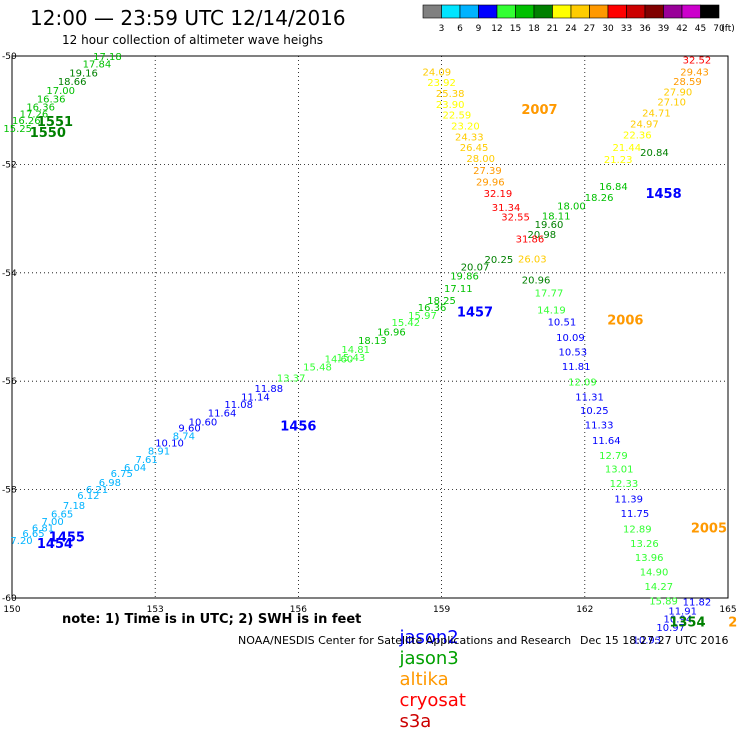 This screenshot has height=732, width=740. Describe the element at coordinates (530, 240) in the screenshot. I see `wave-height-value: 31.86` at that location.